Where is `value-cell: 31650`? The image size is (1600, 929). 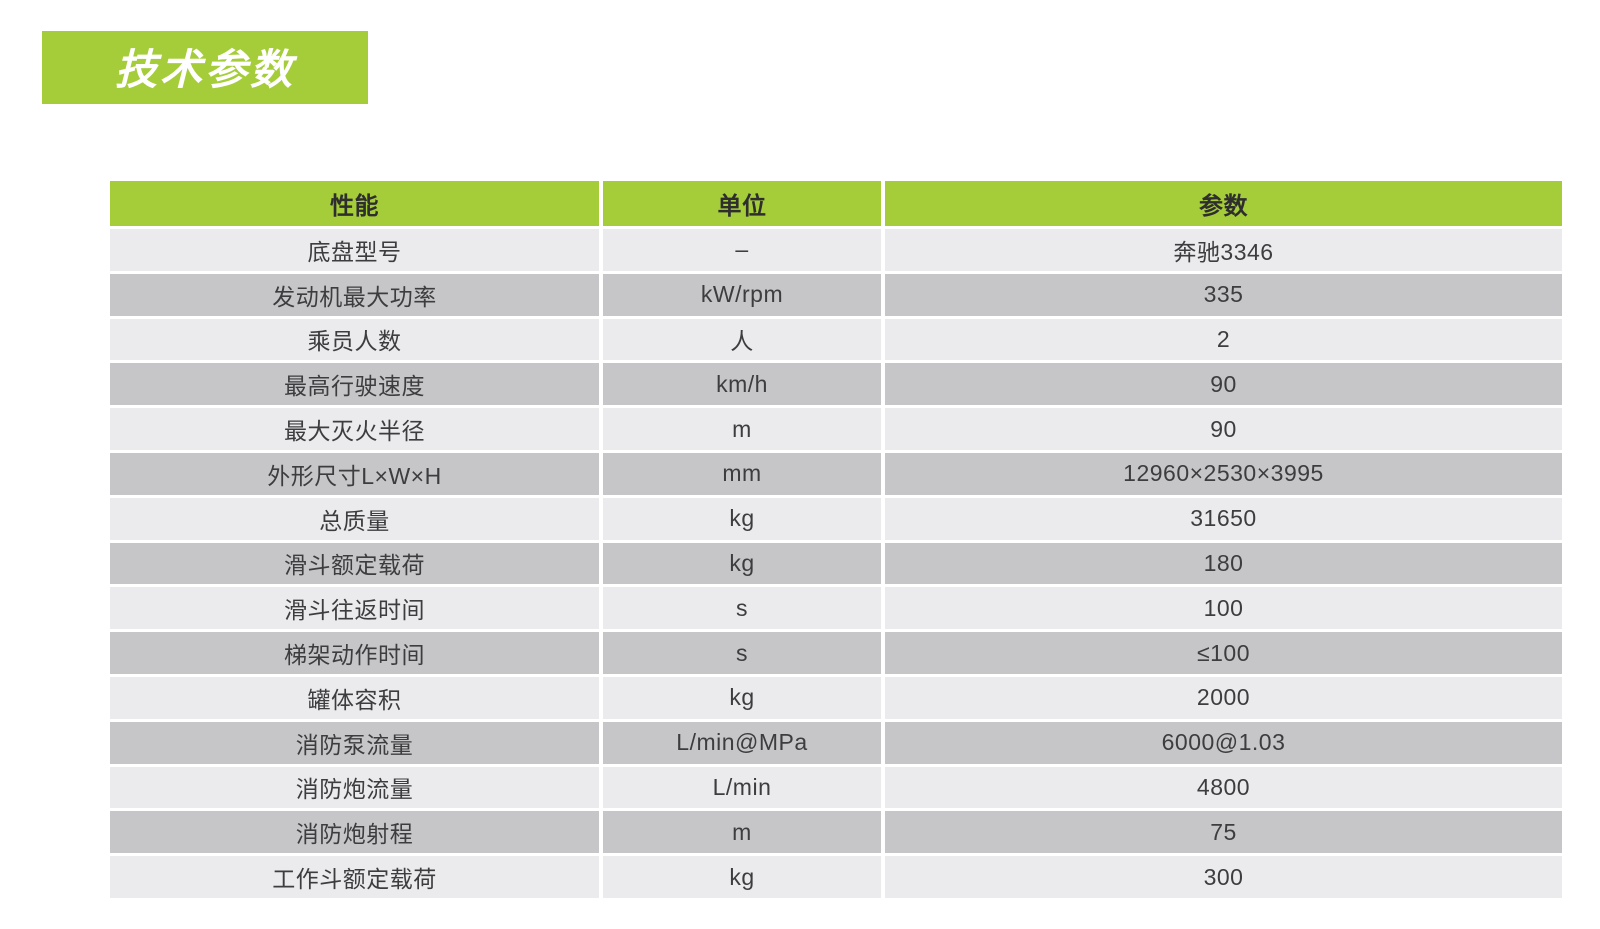 value-cell: 31650 is located at coordinates (1223, 518).